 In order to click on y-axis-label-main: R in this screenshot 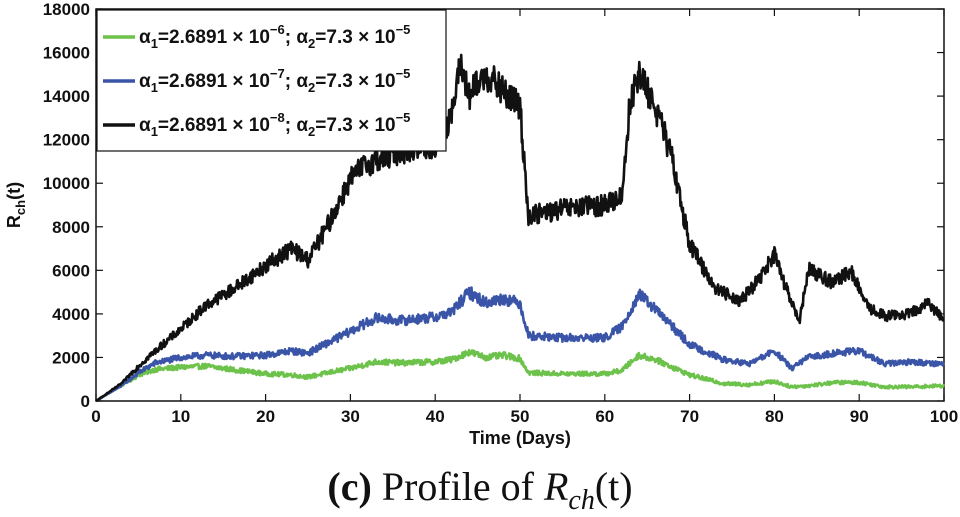, I will do `click(14, 221)`.